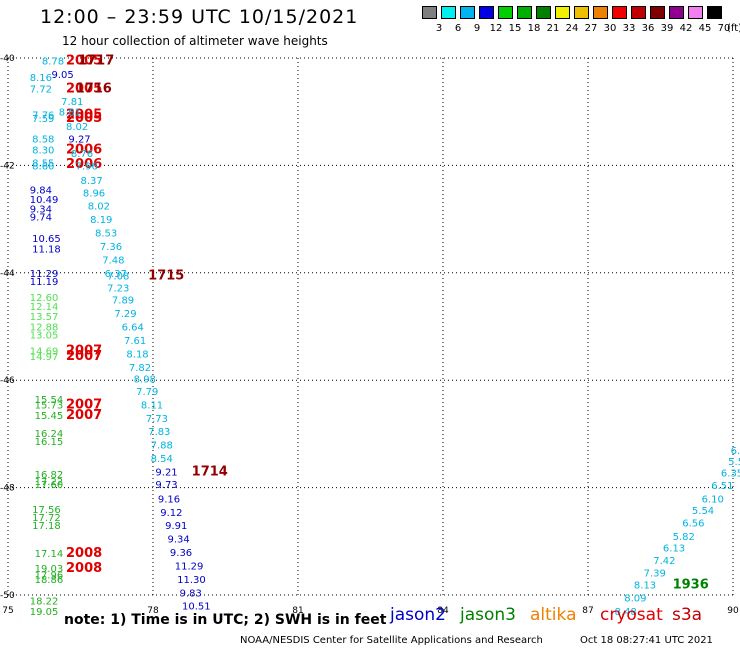 The width and height of the screenshot is (740, 650). I want to click on timestamp-text: Oct 18 08:27:41 UTC 2021, so click(646, 640).